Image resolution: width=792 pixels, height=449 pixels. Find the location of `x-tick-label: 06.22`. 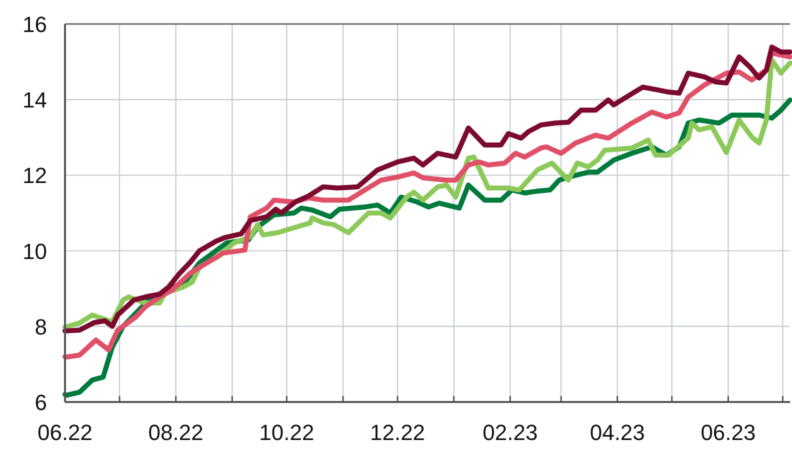

x-tick-label: 06.22 is located at coordinates (65, 432).